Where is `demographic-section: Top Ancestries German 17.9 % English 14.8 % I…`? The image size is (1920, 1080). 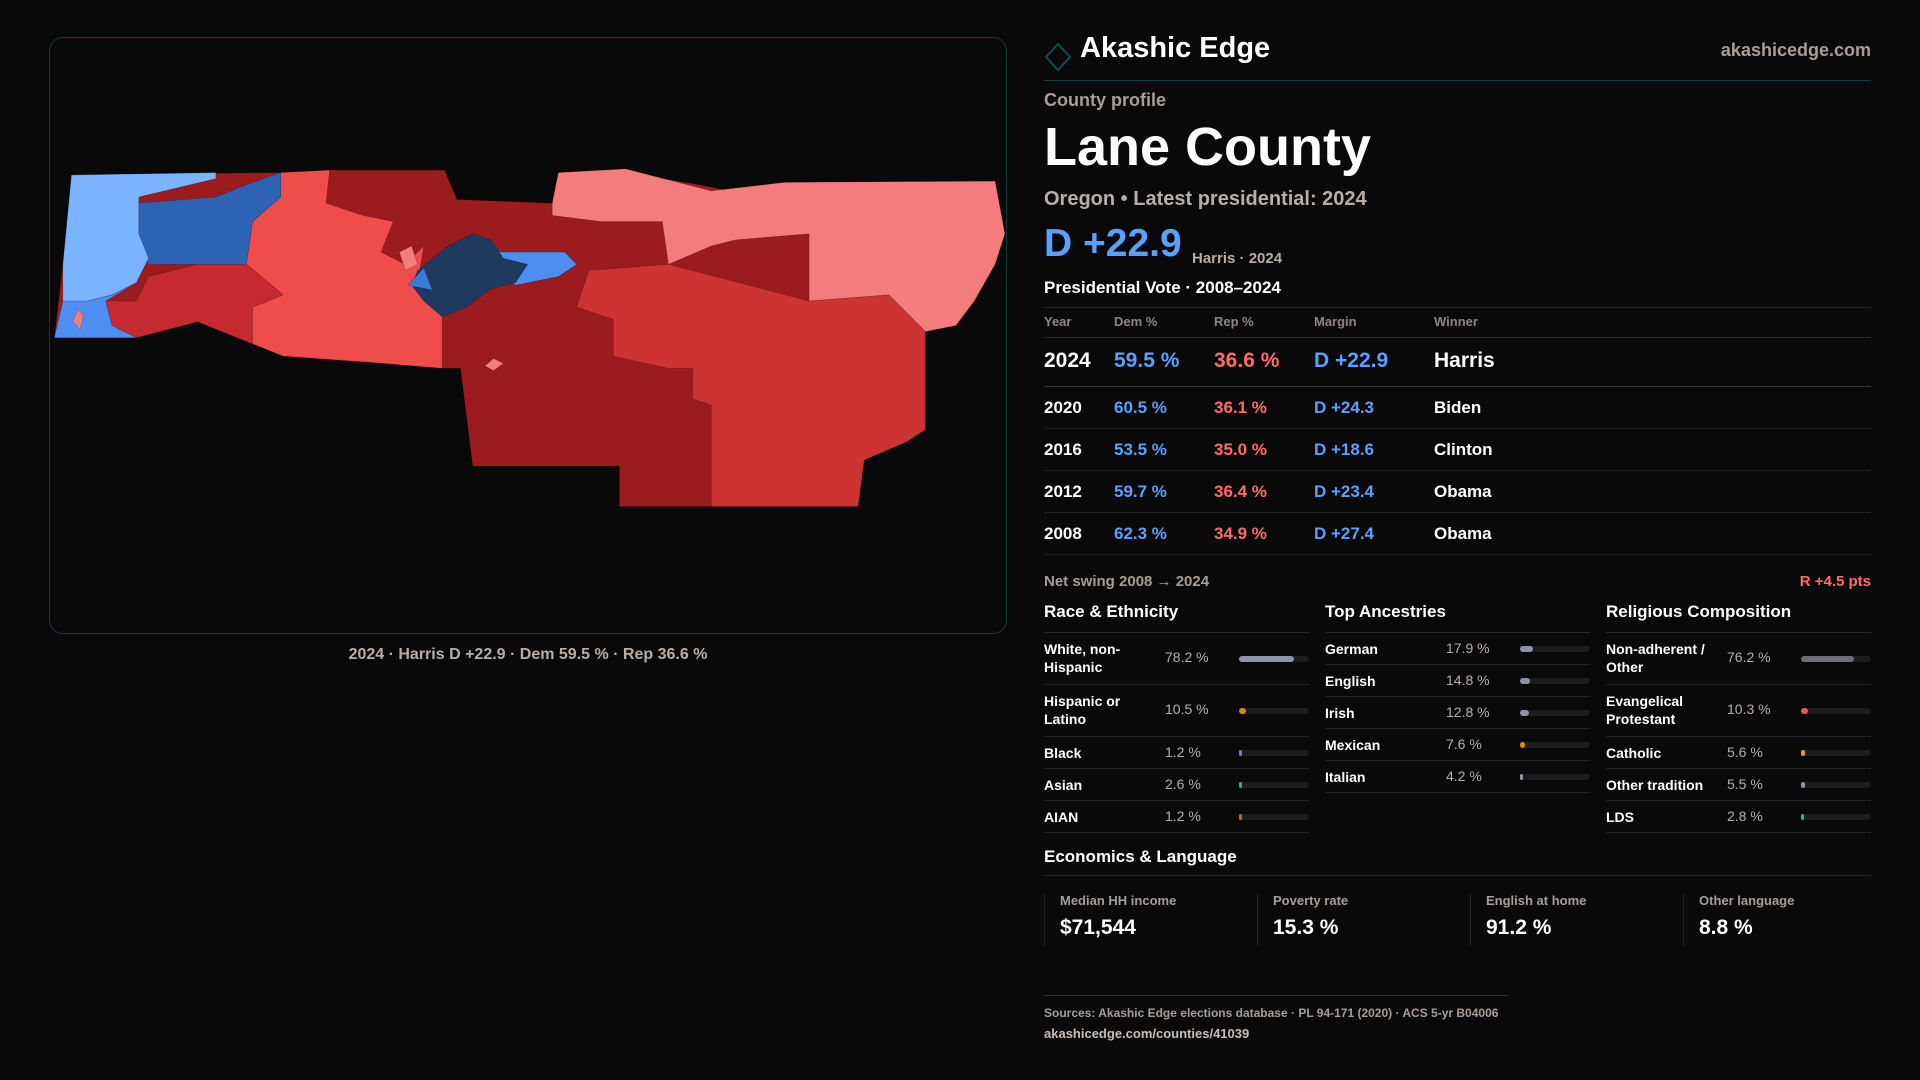 demographic-section: Top Ancestries German 17.9 % English 14.8 % I… is located at coordinates (1457, 720).